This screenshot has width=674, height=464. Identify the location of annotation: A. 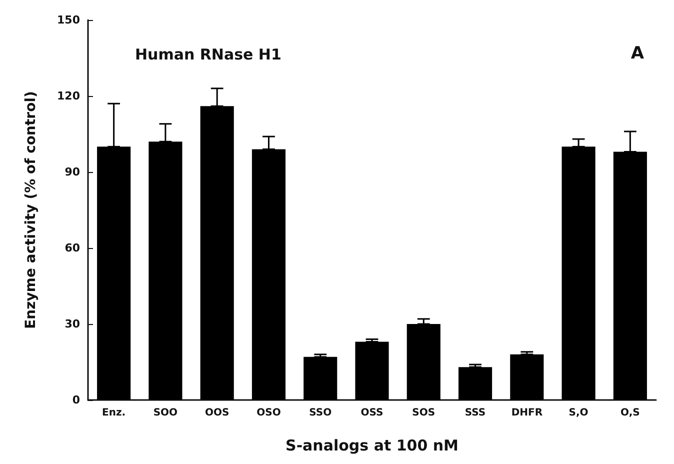
(637, 54).